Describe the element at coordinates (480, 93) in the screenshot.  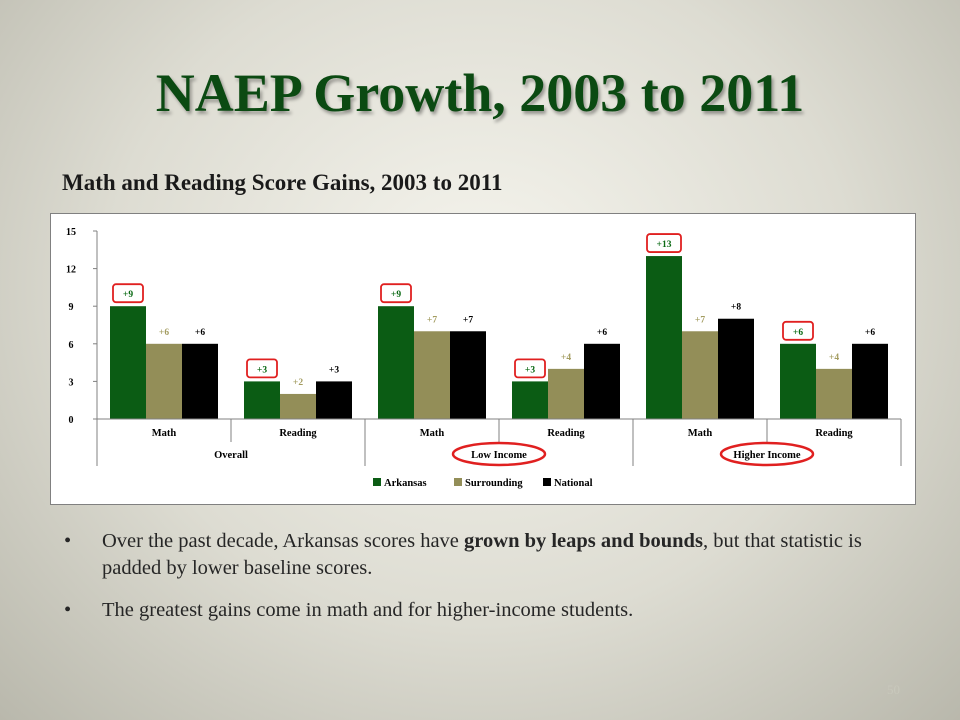
I see `slide-title: NAEP Growth, 2003 to 2011` at that location.